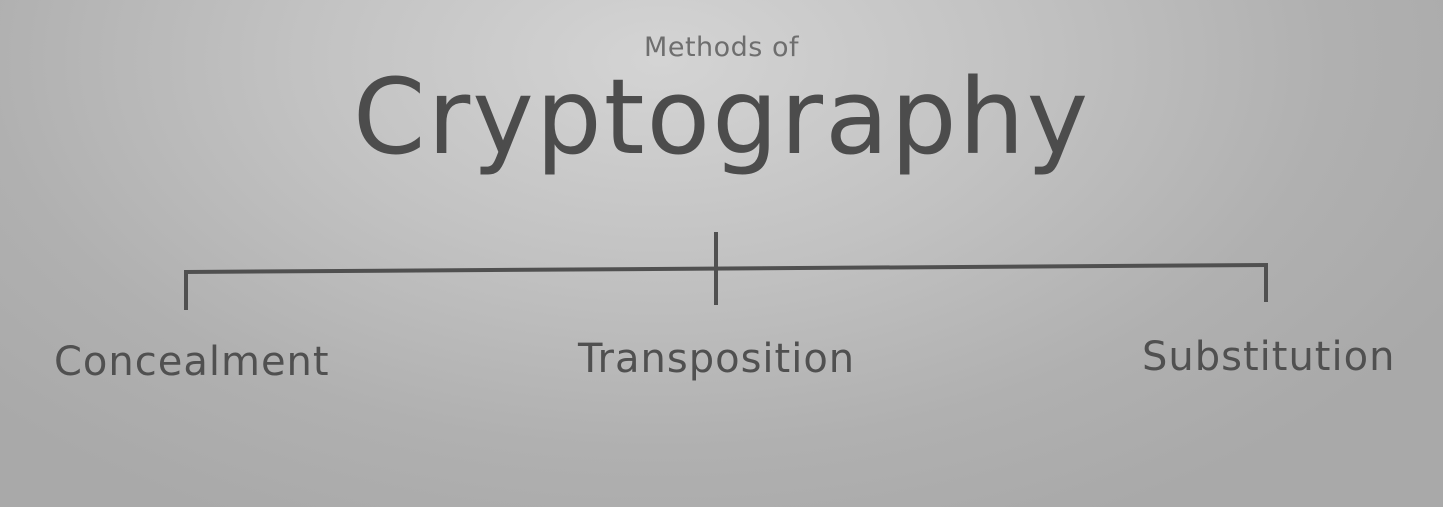 The image size is (1443, 507). I want to click on diagram-title: Cryptography, so click(721, 117).